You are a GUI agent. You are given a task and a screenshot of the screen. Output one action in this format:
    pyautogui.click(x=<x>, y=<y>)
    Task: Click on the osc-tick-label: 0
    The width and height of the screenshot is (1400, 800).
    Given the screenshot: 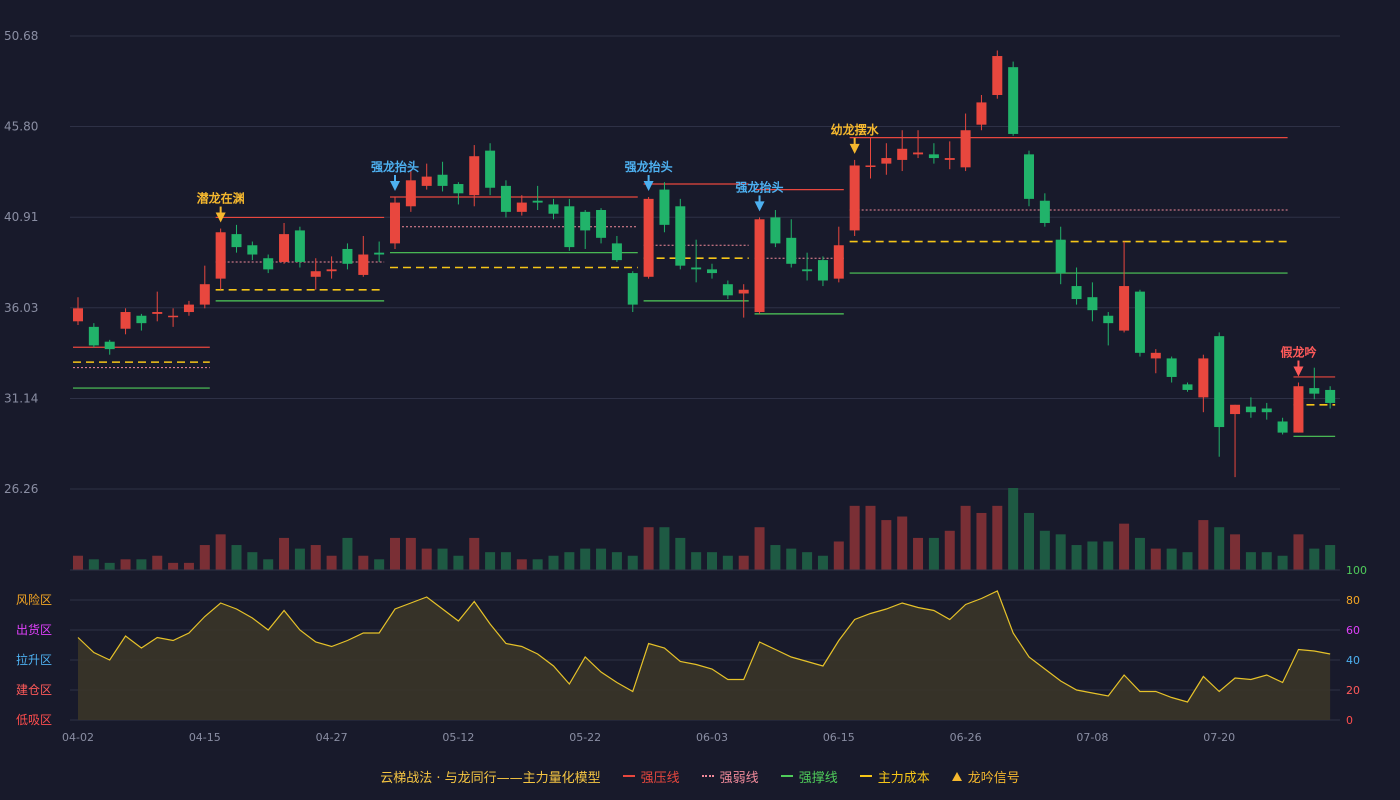 What is the action you would take?
    pyautogui.click(x=1349, y=720)
    